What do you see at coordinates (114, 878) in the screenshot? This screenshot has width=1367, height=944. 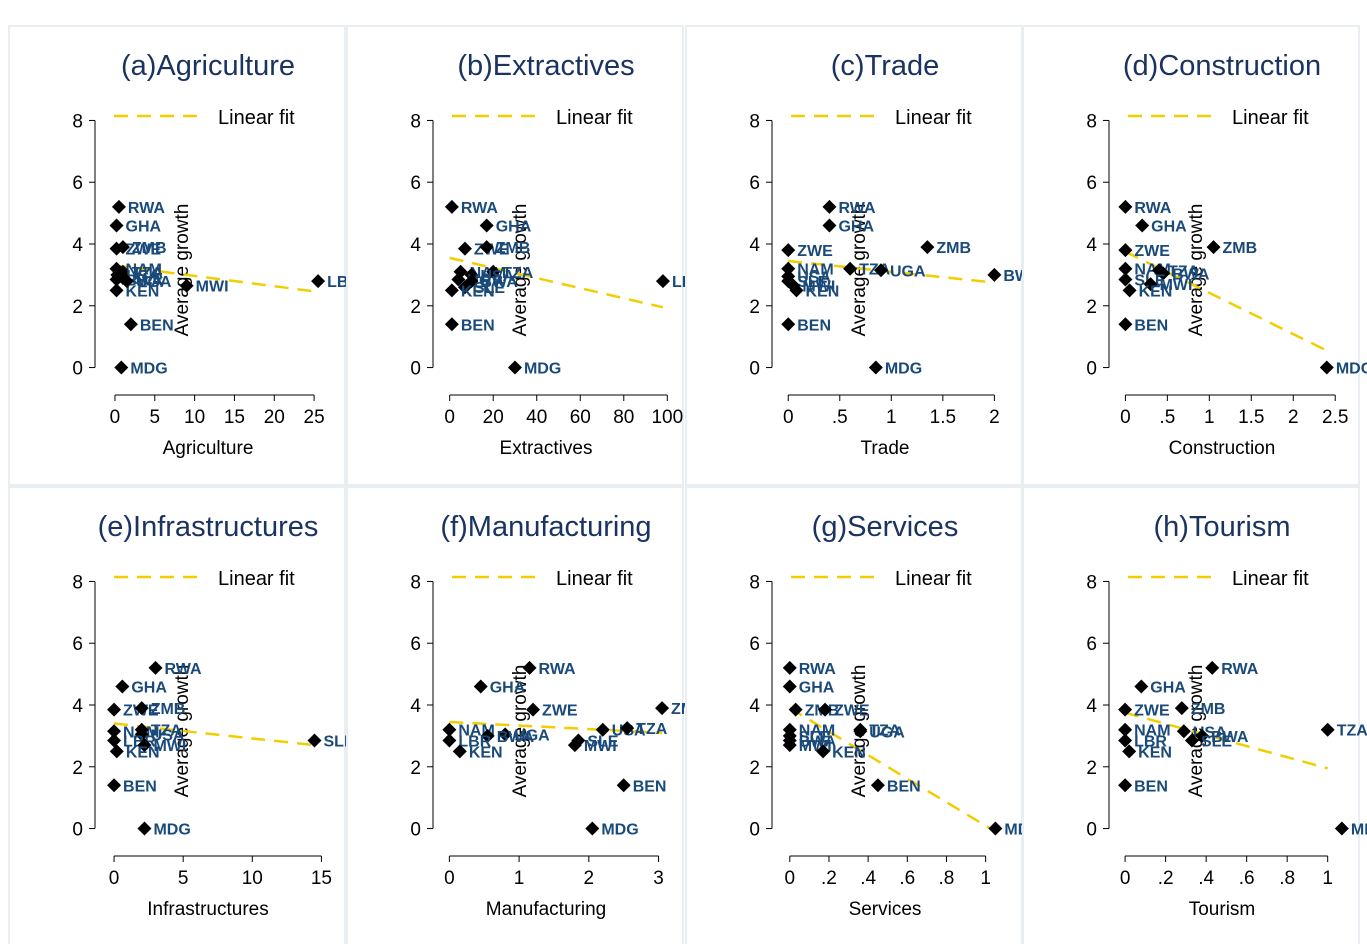 I see `x-tick-label: 0` at bounding box center [114, 878].